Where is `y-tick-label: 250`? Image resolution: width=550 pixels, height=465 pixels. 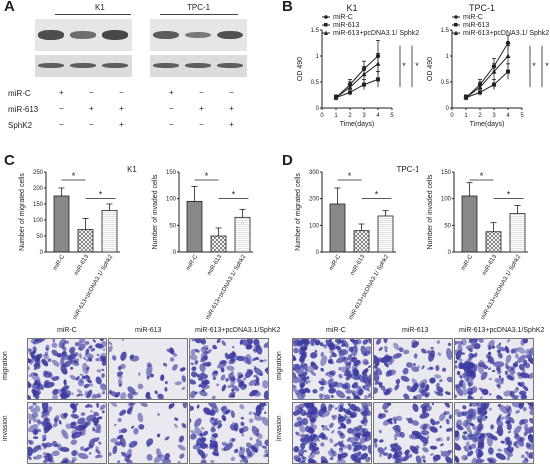
y-tick-label: 250 is located at coordinates (38, 173).